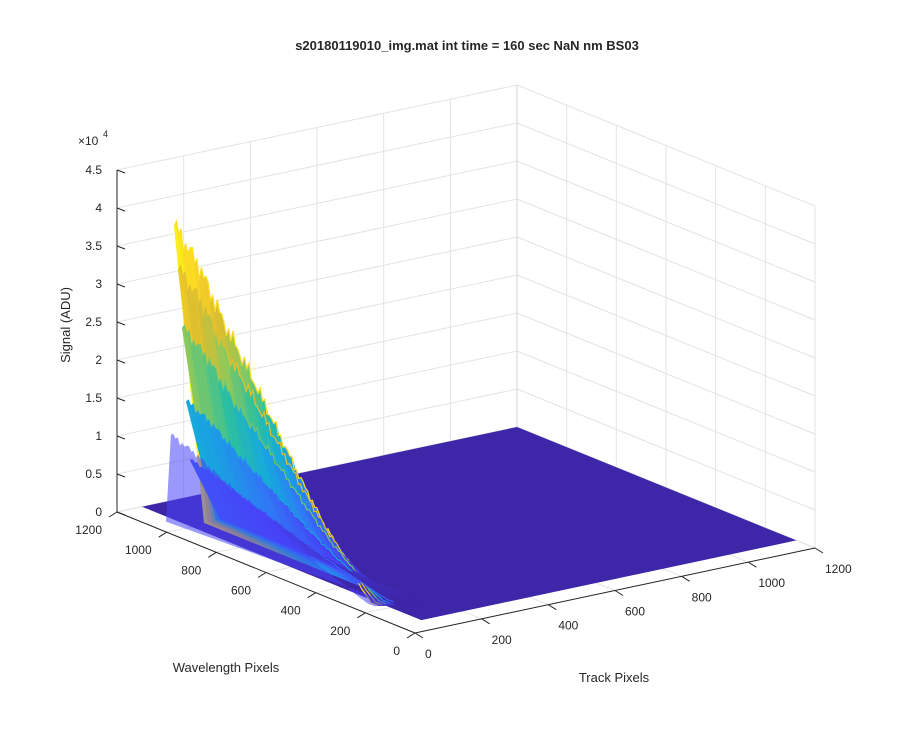 This screenshot has height=755, width=900. What do you see at coordinates (291, 611) in the screenshot?
I see `y-tick-label: 400` at bounding box center [291, 611].